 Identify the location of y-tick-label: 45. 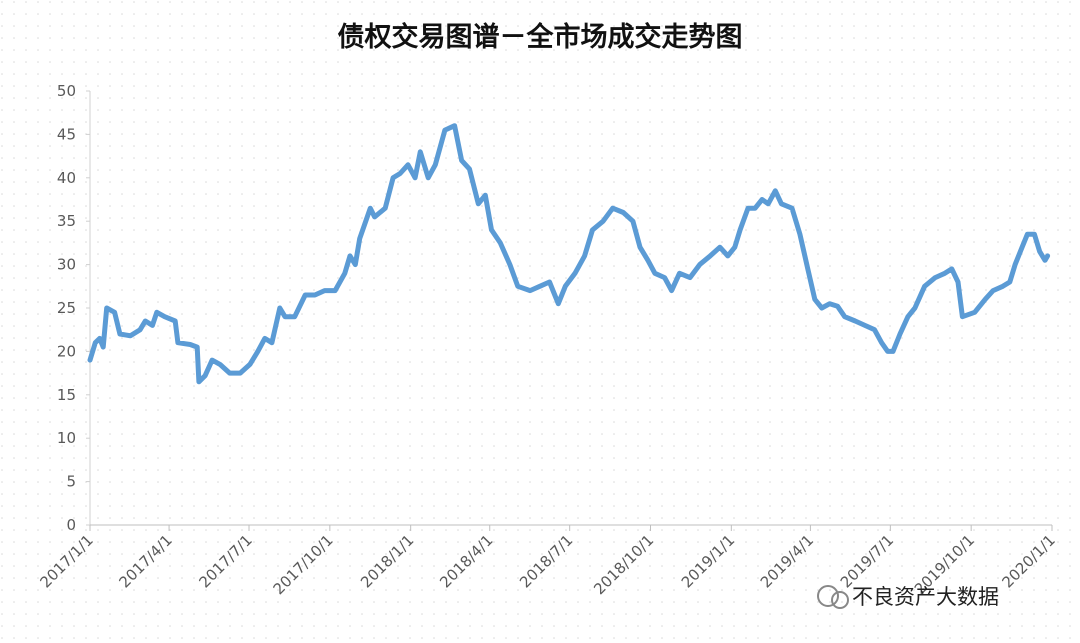
(66, 134).